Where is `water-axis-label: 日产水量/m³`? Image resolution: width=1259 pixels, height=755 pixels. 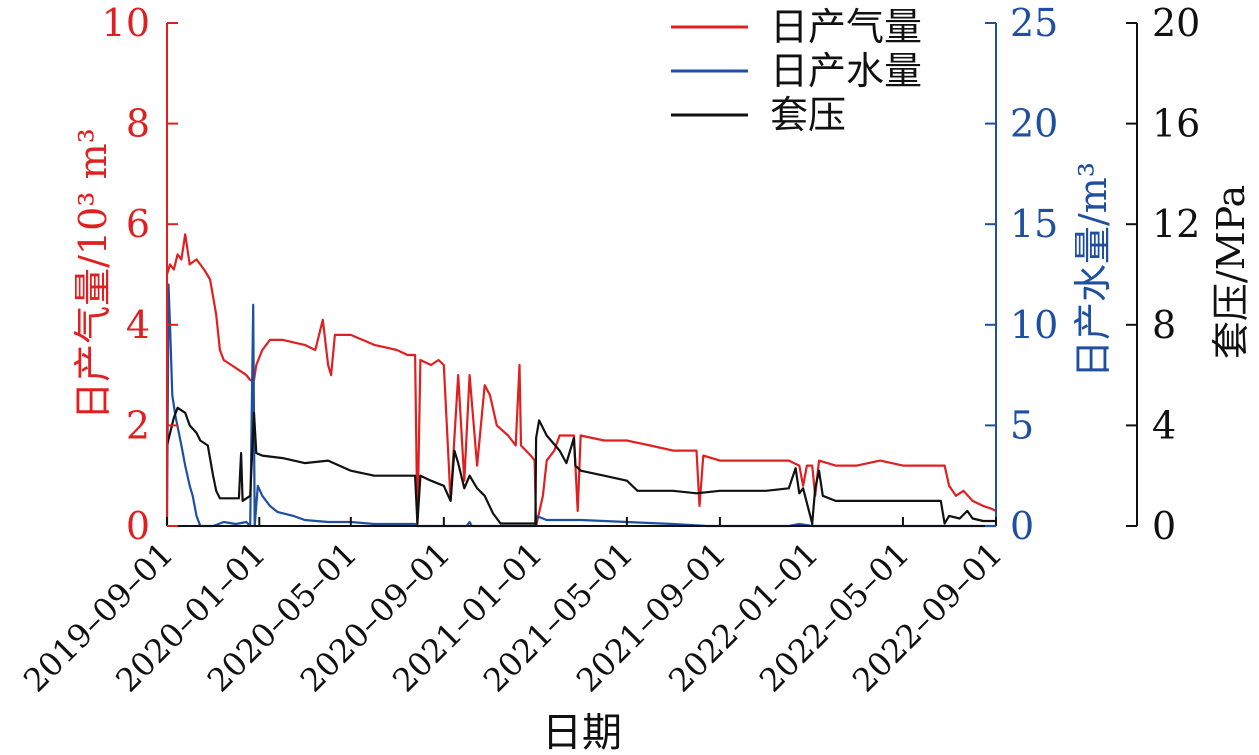 water-axis-label: 日产水量/m³ is located at coordinates (1093, 270).